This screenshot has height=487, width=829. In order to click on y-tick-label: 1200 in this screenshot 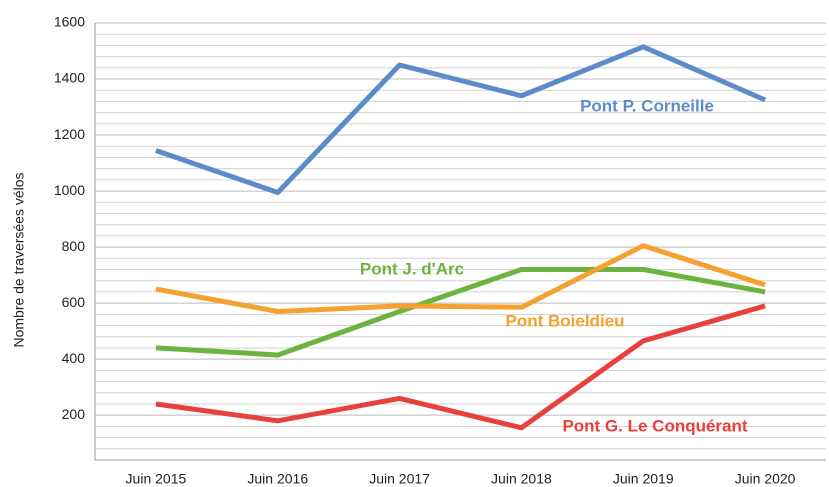, I will do `click(69, 134)`.